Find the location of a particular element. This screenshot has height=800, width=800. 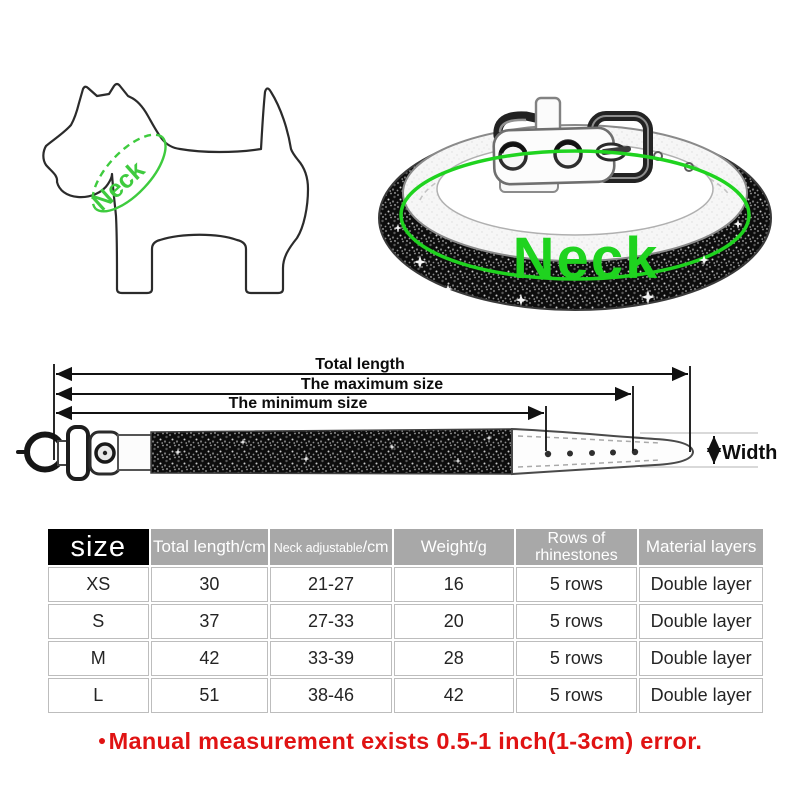

cell-weight: 28 is located at coordinates (453, 658).